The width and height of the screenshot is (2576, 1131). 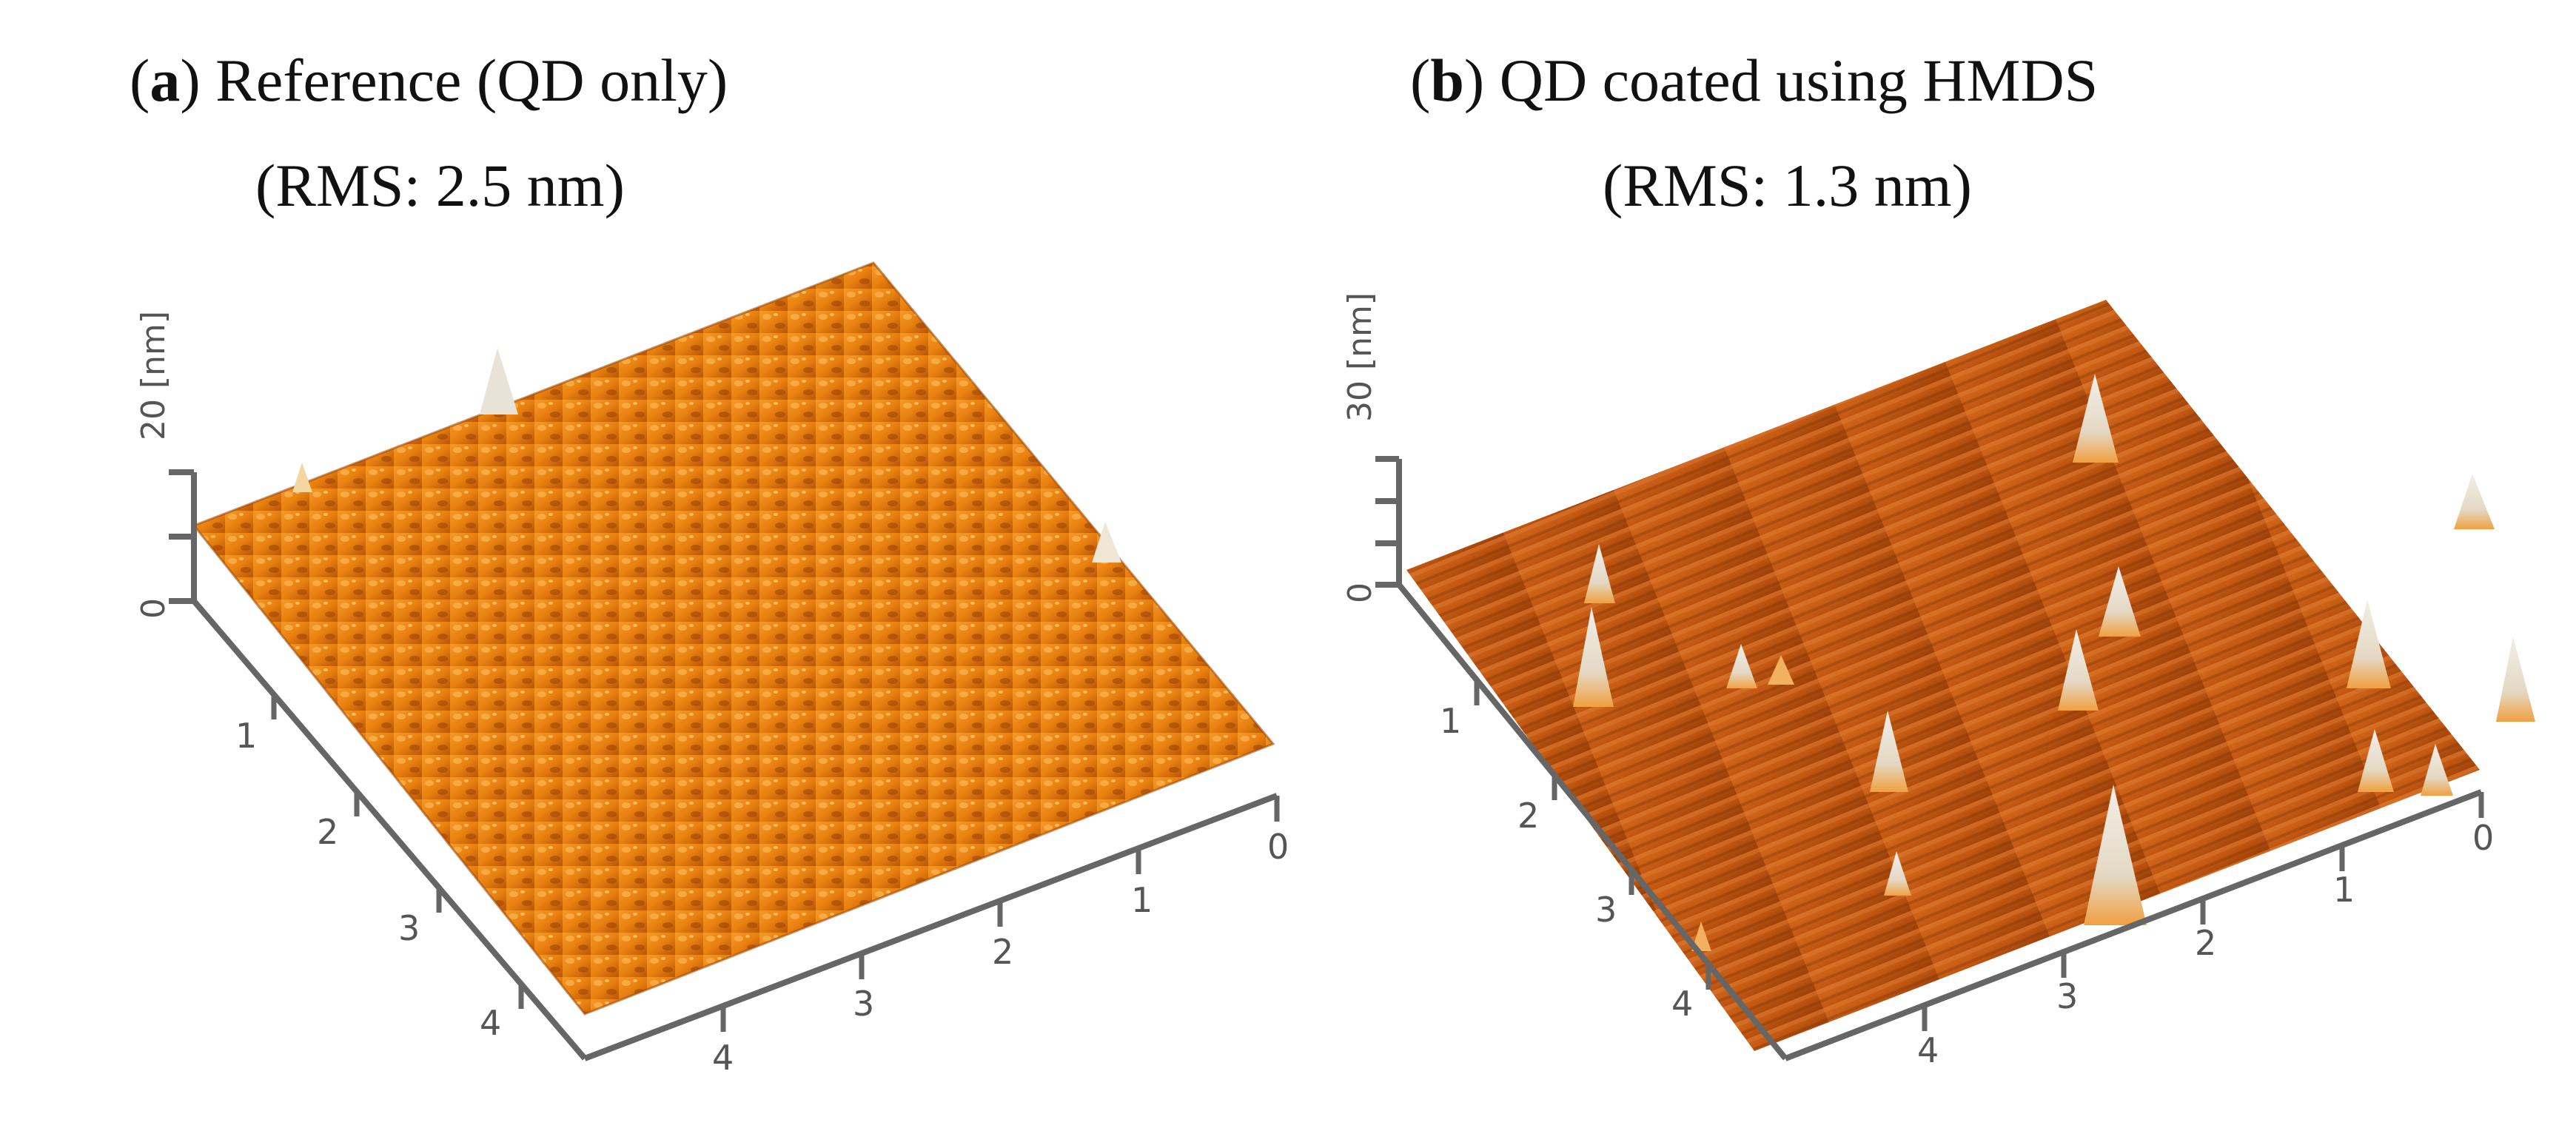 What do you see at coordinates (183, 536) in the screenshot?
I see `z-axis-a` at bounding box center [183, 536].